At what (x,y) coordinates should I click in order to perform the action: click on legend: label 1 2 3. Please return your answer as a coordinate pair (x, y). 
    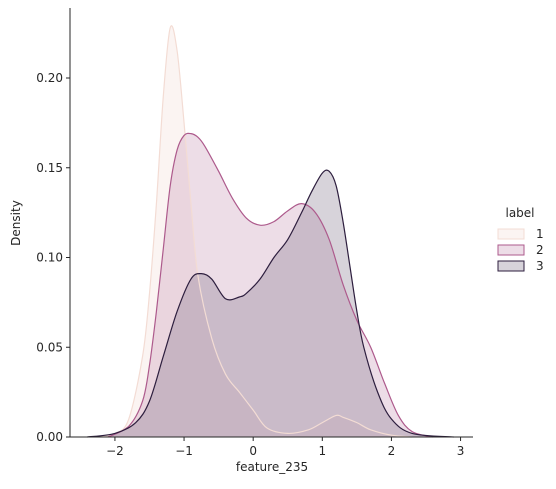
    Looking at the image, I should click on (520, 239).